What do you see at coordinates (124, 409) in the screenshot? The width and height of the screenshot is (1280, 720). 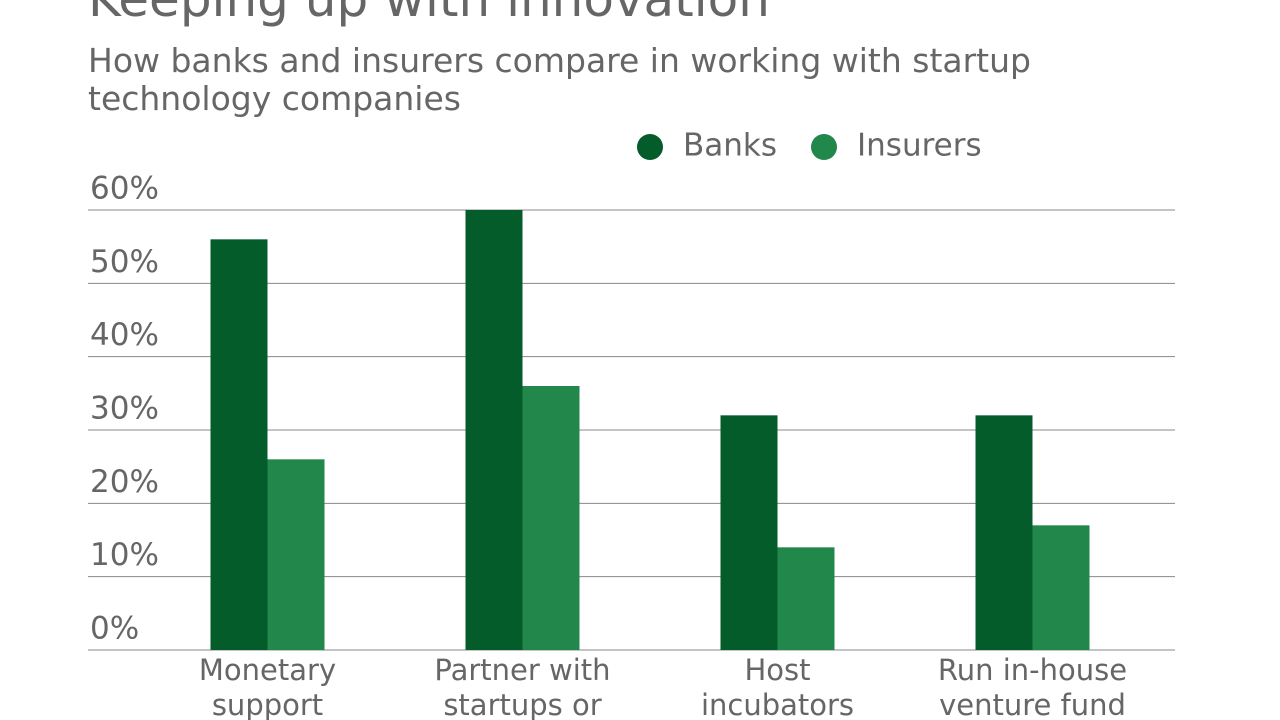 I see `y-tick-label: 30%` at bounding box center [124, 409].